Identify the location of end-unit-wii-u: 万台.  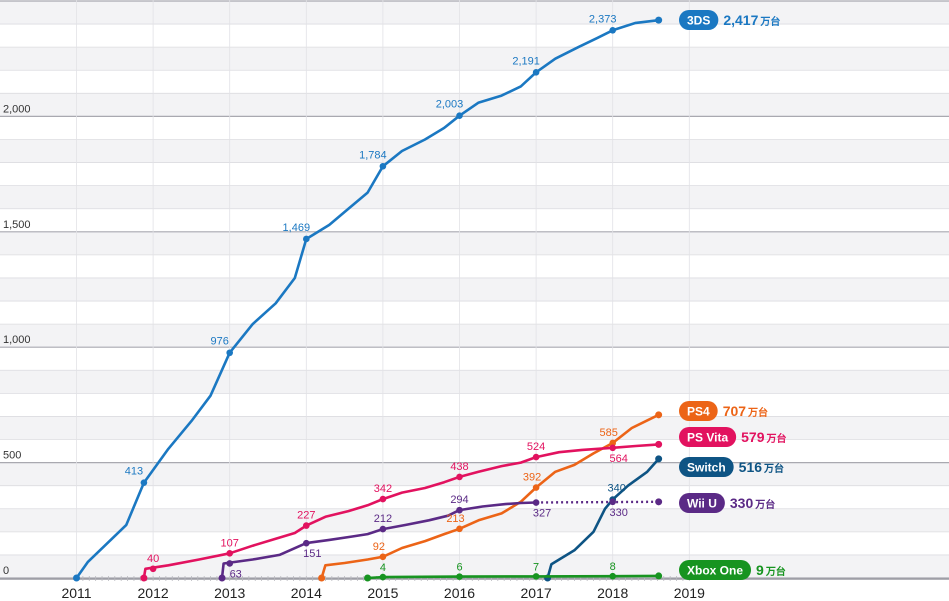
(764, 504).